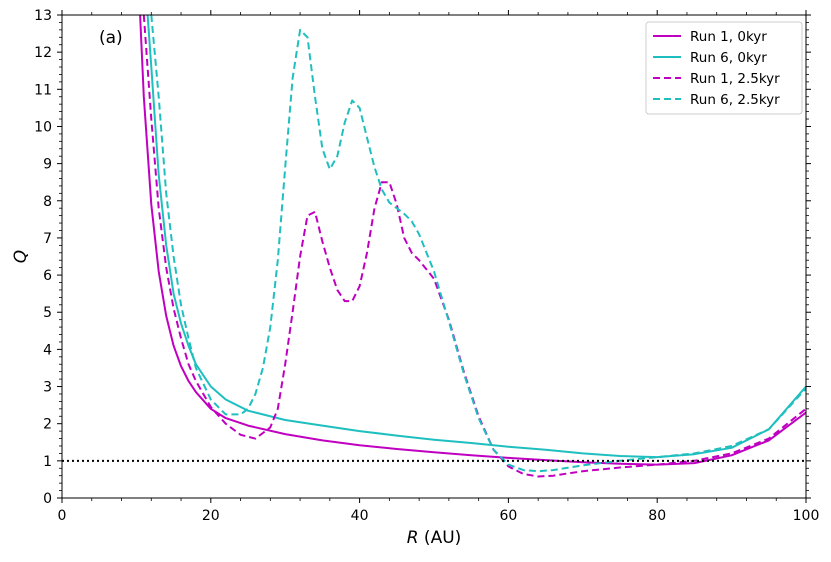 Image resolution: width=831 pixels, height=562 pixels. What do you see at coordinates (47, 499) in the screenshot?
I see `y-tick-label: 0` at bounding box center [47, 499].